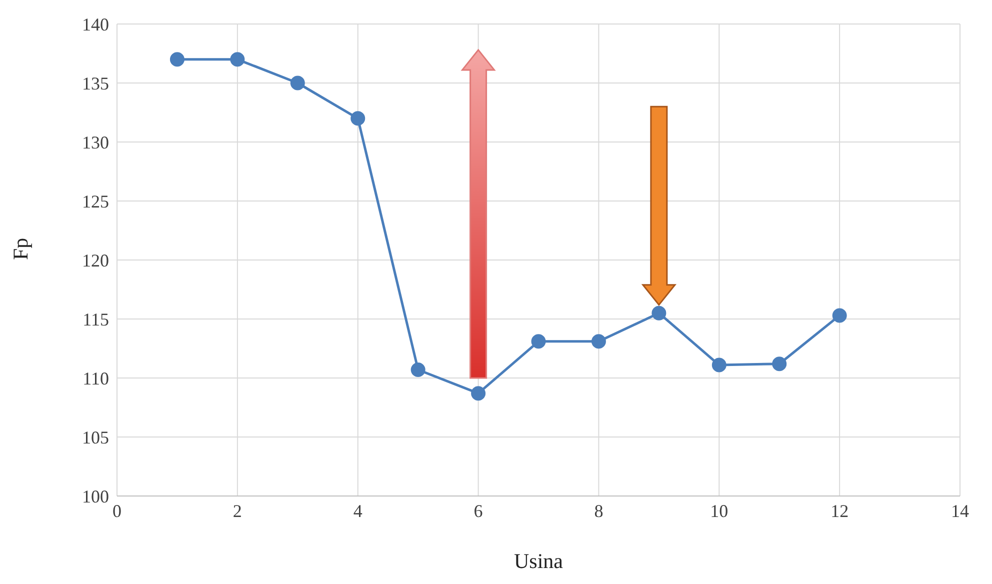 The height and width of the screenshot is (584, 992). Describe the element at coordinates (95, 24) in the screenshot. I see `y-tick-label: 140` at that location.